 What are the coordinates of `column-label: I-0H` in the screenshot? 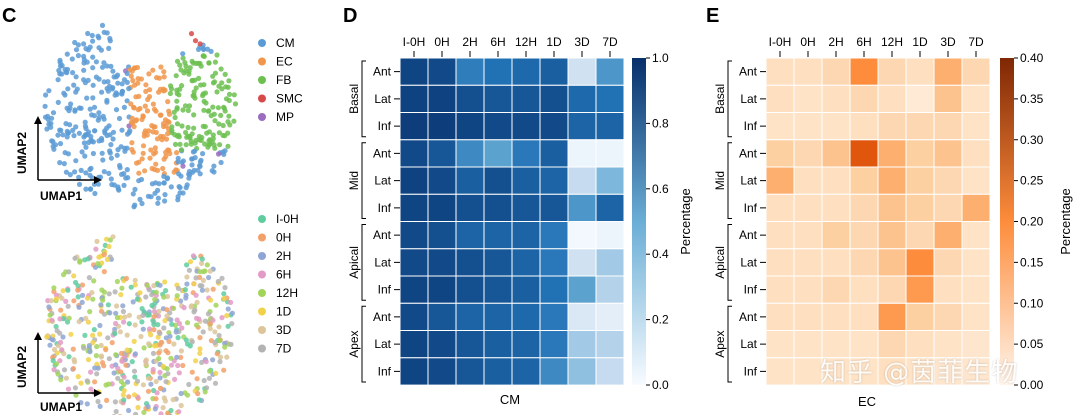 It's located at (414, 42).